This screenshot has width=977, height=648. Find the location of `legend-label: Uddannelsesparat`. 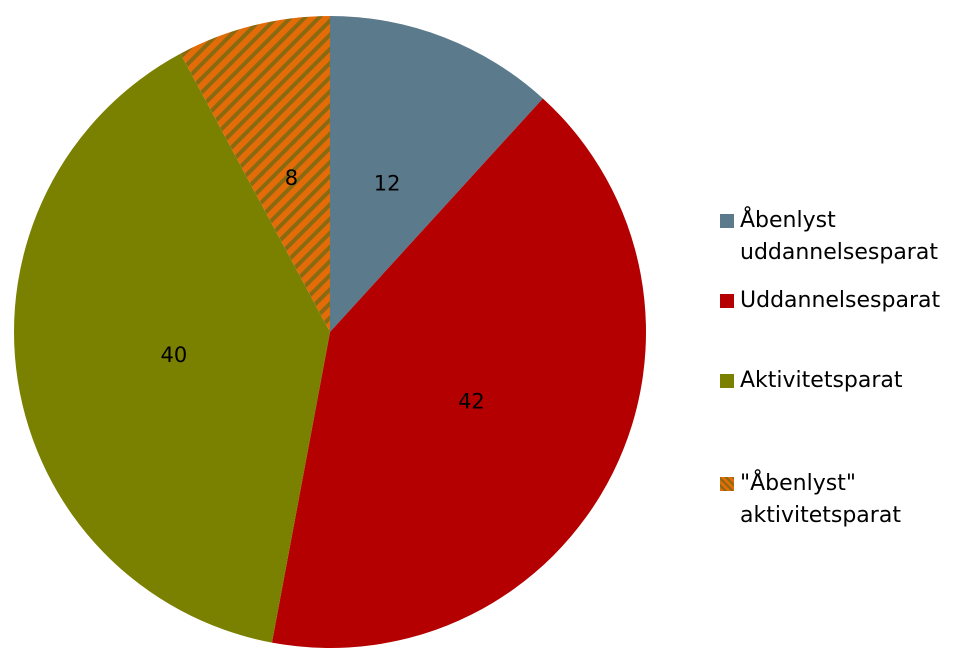

legend-label: Uddannelsesparat is located at coordinates (840, 300).